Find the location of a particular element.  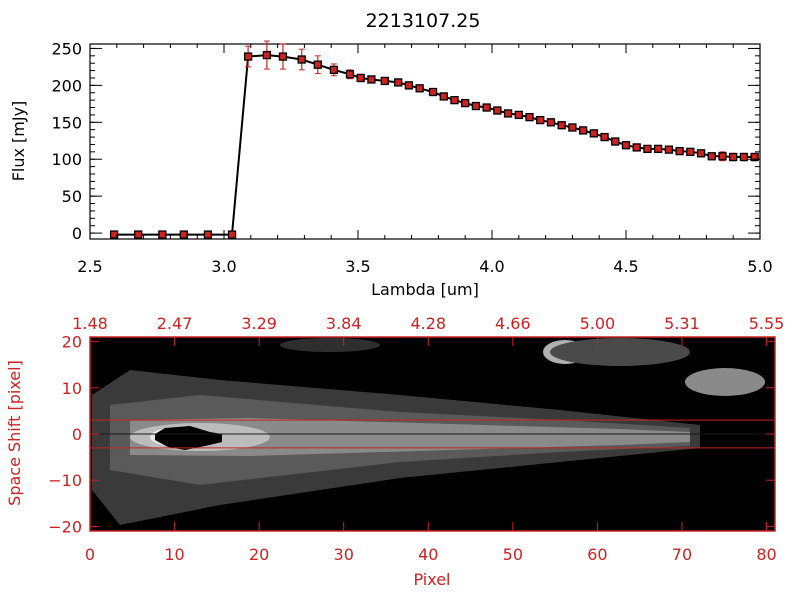

y-tick-label: 250 is located at coordinates (66, 48).